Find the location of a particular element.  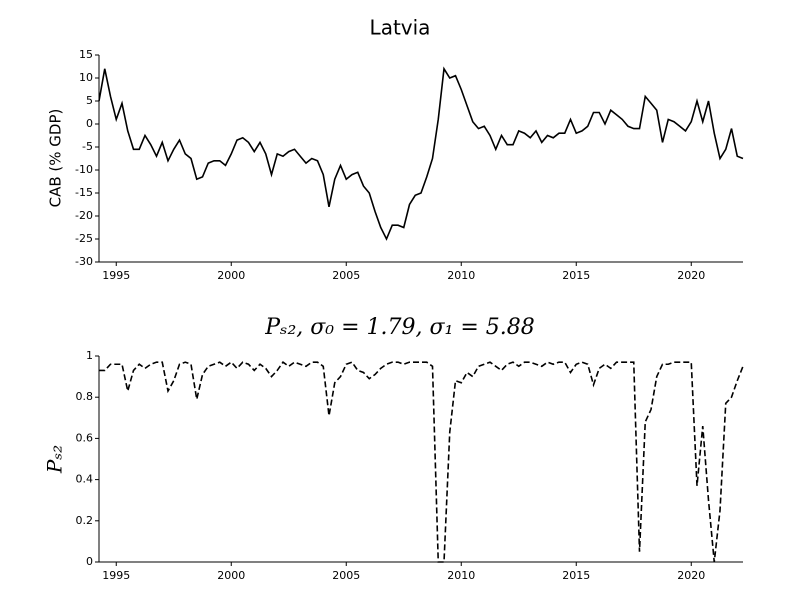

chart-title: Pₛ₂, σ₀ = 1.79, σ₁ = 5.88 is located at coordinates (399, 327).